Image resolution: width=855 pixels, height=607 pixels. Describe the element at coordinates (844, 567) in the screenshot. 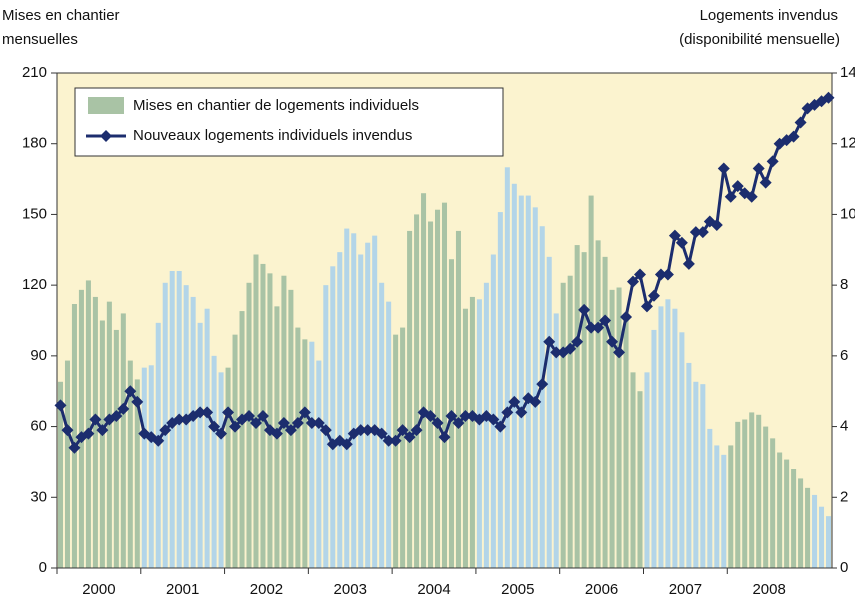

I see `y2-tick-label: 0` at that location.